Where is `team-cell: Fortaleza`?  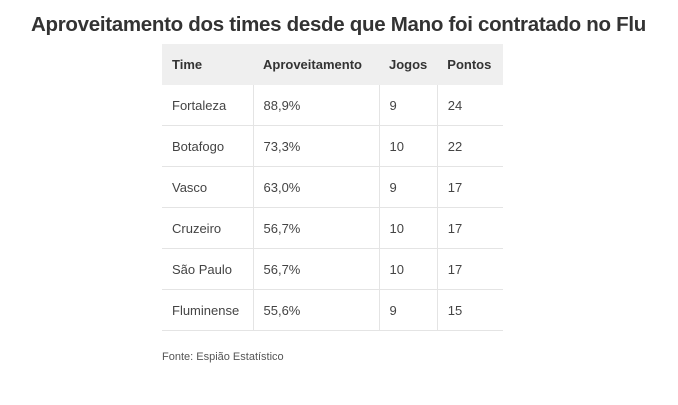
team-cell: Fortaleza is located at coordinates (207, 105).